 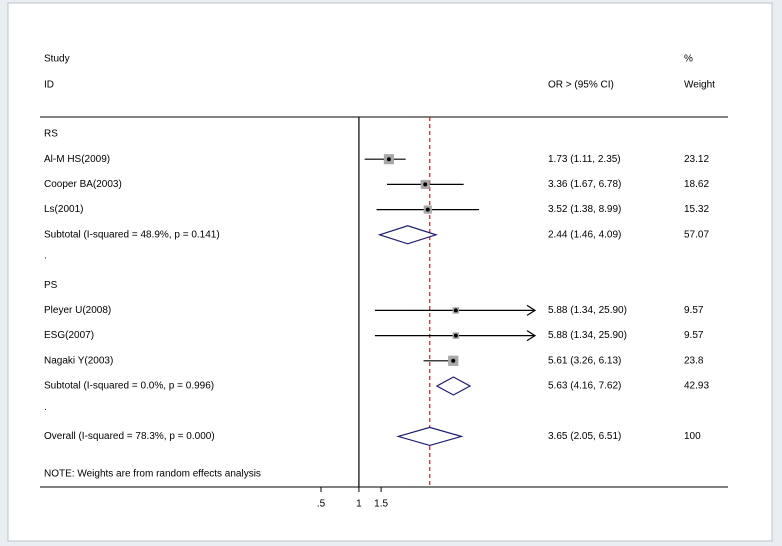 What do you see at coordinates (129, 386) in the screenshot?
I see `row-label: Subtotal (I-squared = 0.0%, p = 0.996)` at bounding box center [129, 386].